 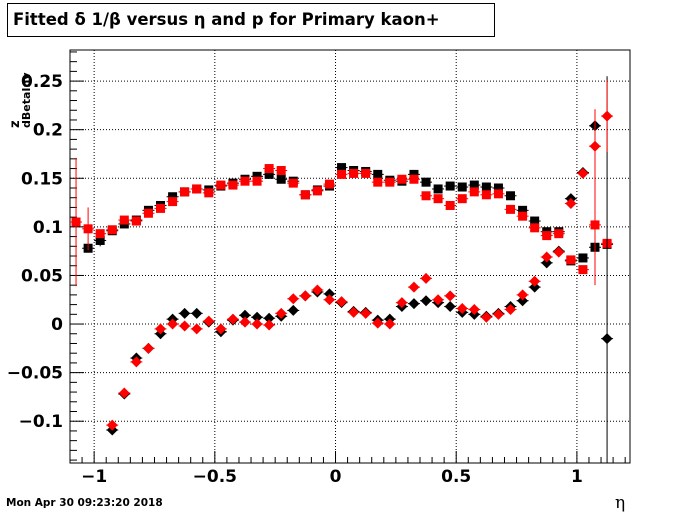 I want to click on x-tick-label: −1, so click(x=94, y=477).